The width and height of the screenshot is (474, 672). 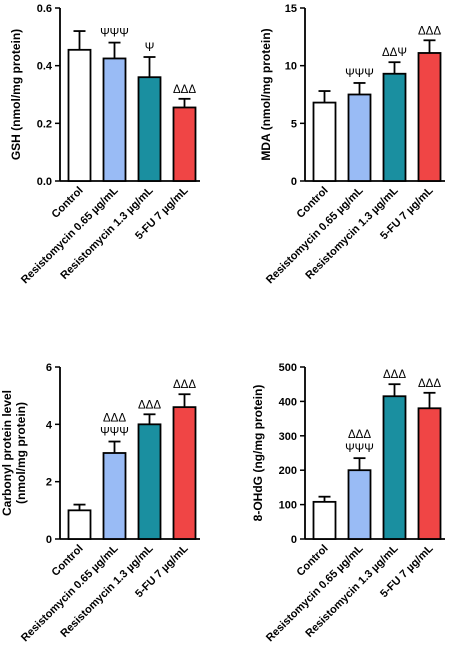 What do you see at coordinates (288, 506) in the screenshot?
I see `y-tick-label: 100` at bounding box center [288, 506].